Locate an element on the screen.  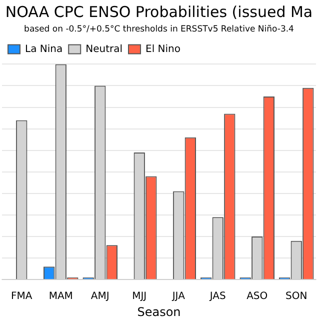
x-tick-label: ASO is located at coordinates (257, 296).